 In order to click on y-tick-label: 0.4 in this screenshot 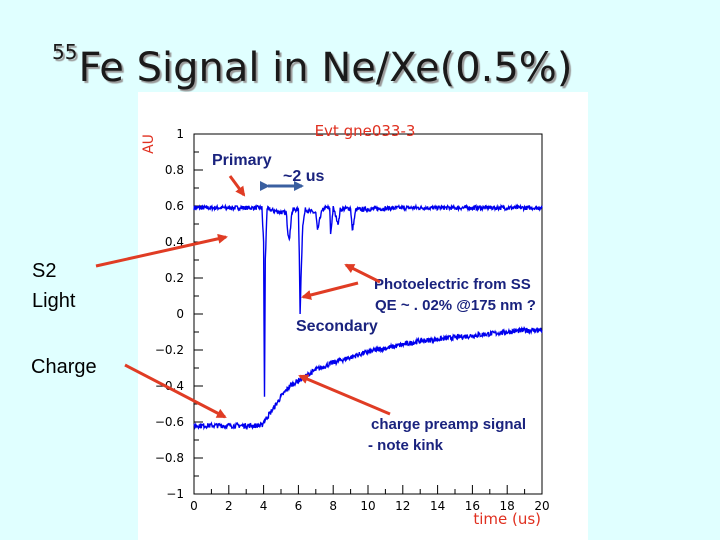, I will do `click(174, 242)`.